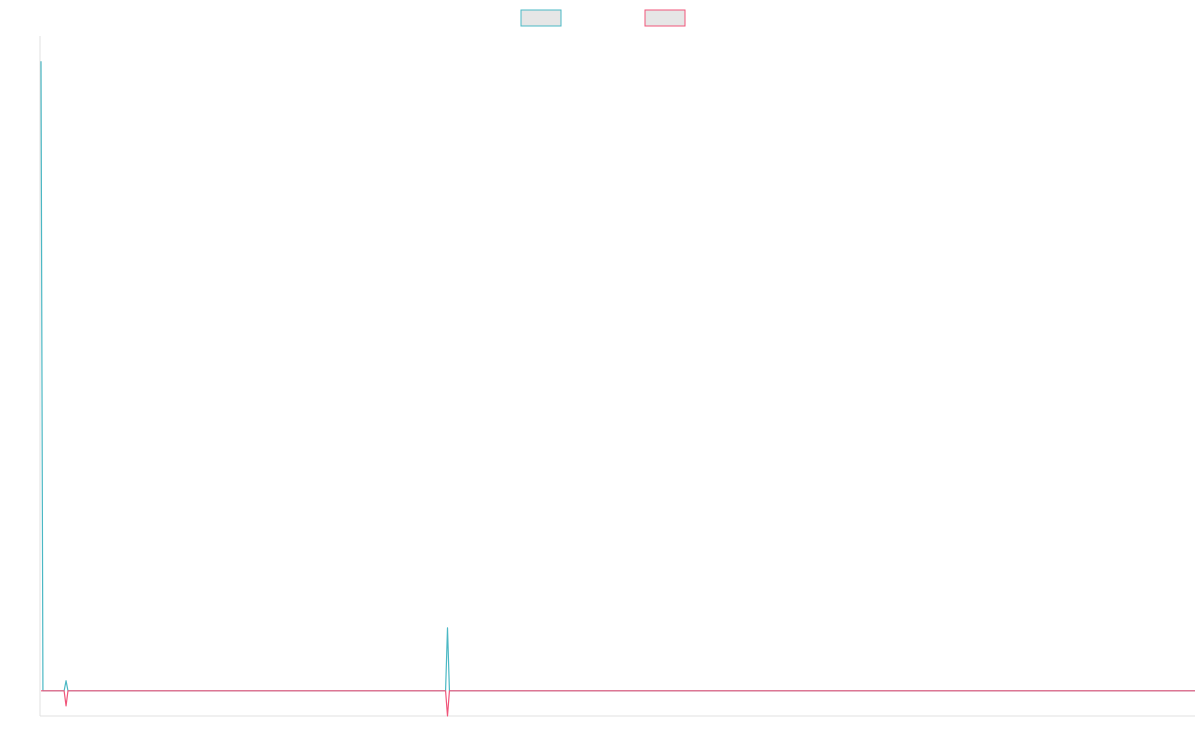 The image size is (1200, 750). I want to click on series-1-line, so click(618, 703).